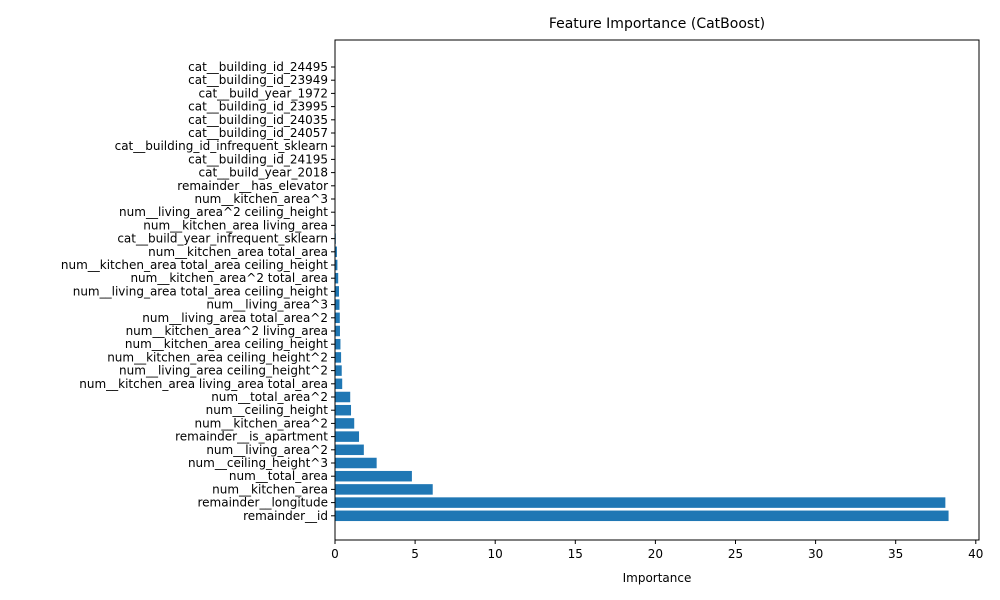 This screenshot has width=1000, height=600. What do you see at coordinates (258, 133) in the screenshot?
I see `y-tick-label: cat__building_id_24057` at bounding box center [258, 133].